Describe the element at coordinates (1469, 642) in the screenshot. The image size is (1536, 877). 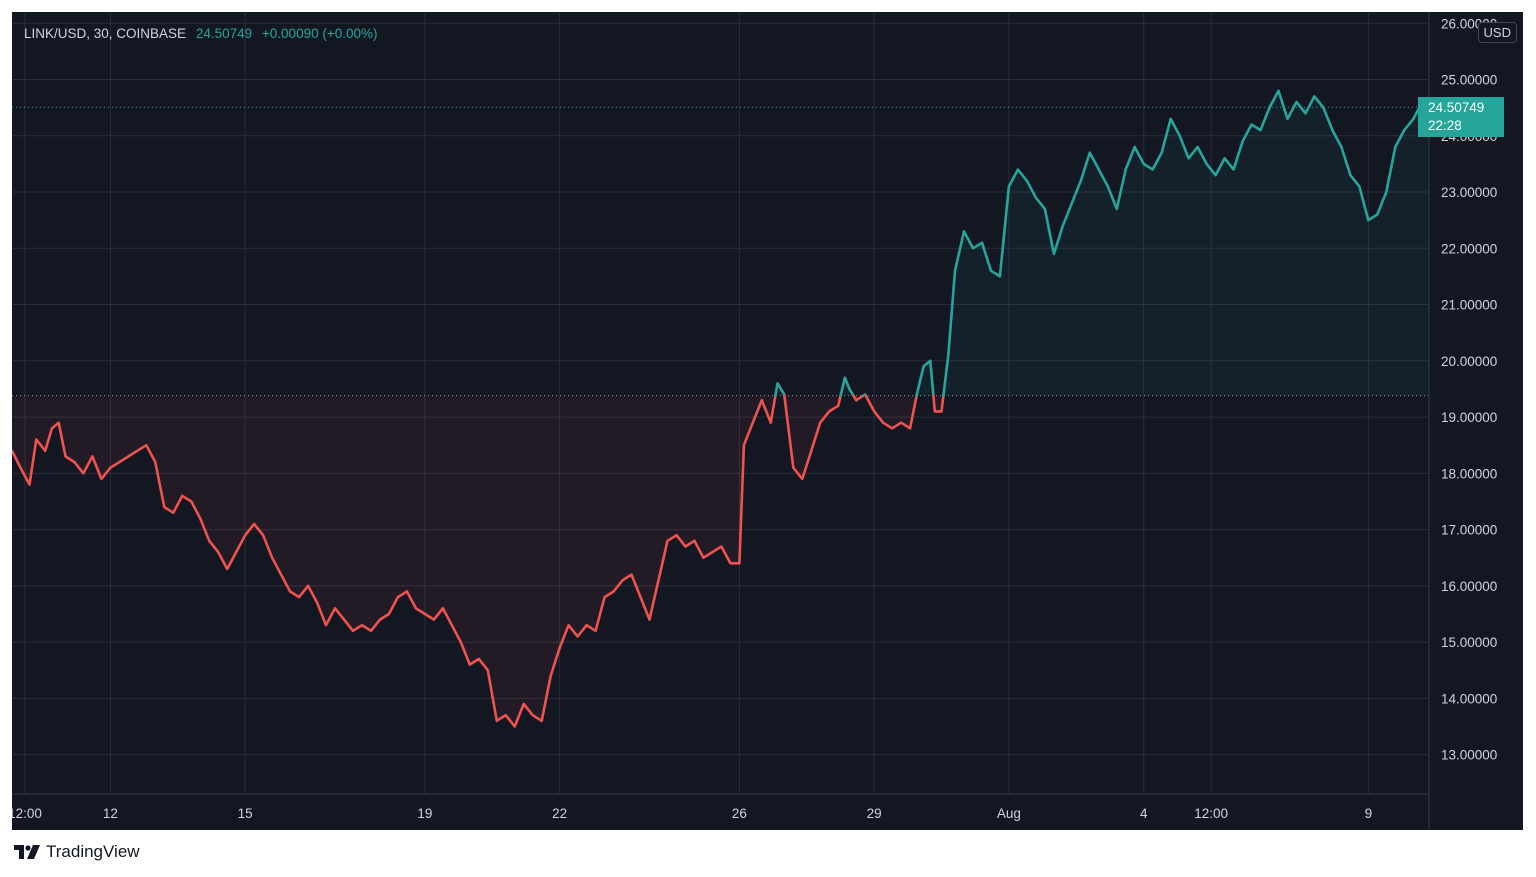
I see `y-tick-label: 15.00000` at that location.